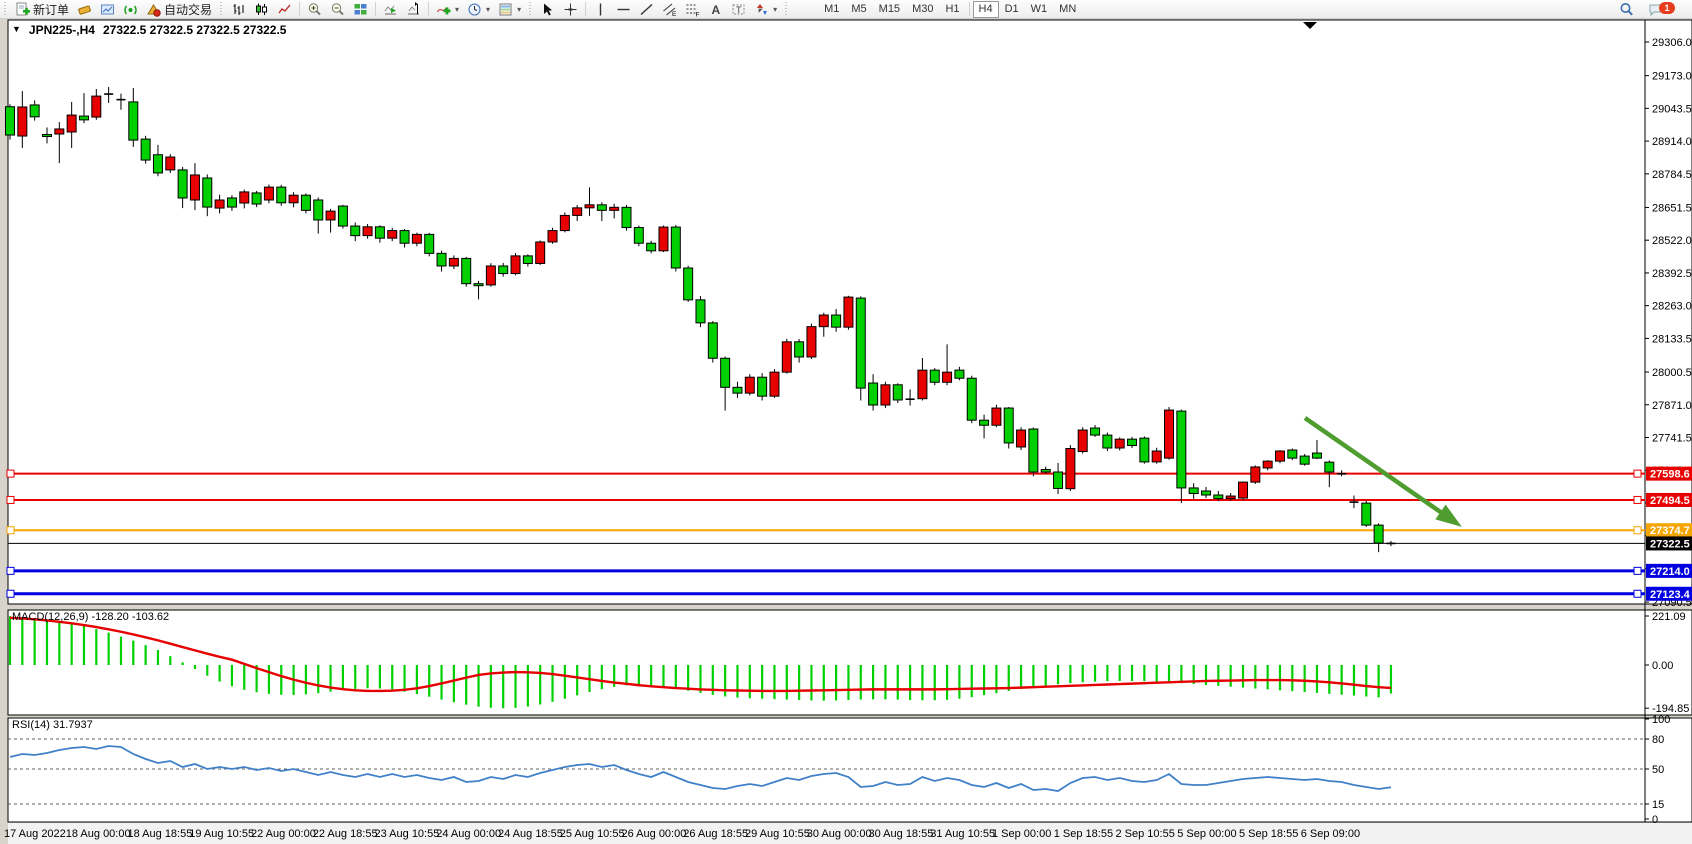 Image resolution: width=1692 pixels, height=844 pixels. I want to click on signals-button, so click(130, 9).